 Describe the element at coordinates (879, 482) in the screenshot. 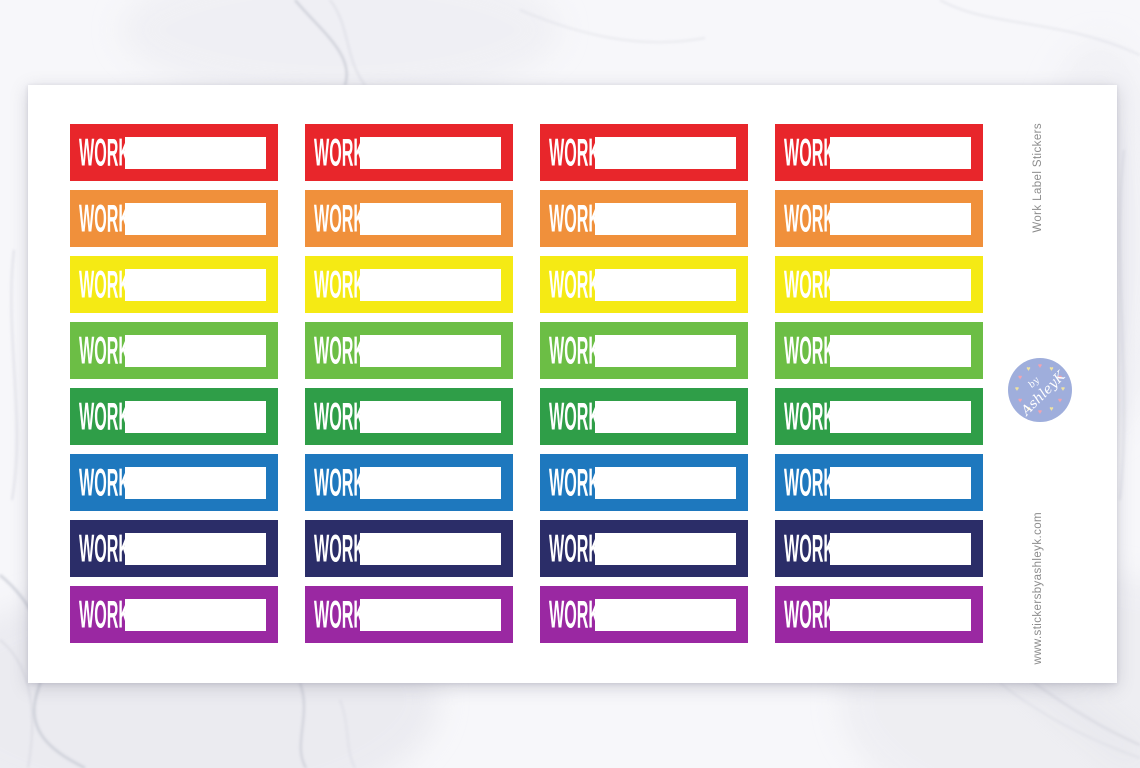

I see `sticker-blue-col4: WORK` at that location.